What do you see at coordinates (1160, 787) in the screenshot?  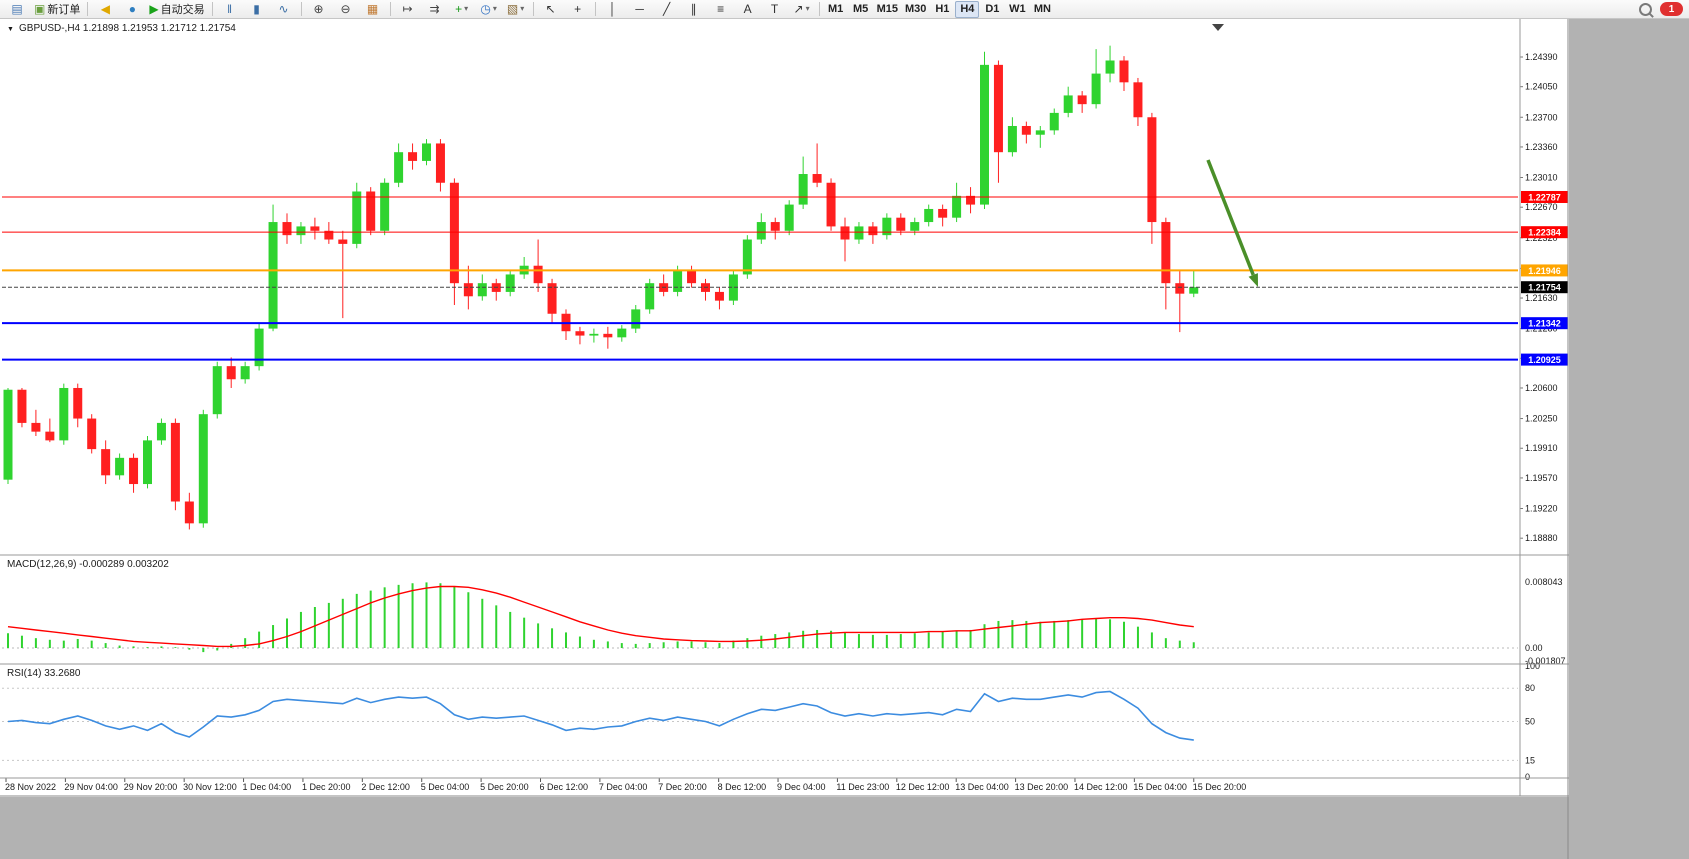 I see `time-axis-label: 15 Dec 04:00` at bounding box center [1160, 787].